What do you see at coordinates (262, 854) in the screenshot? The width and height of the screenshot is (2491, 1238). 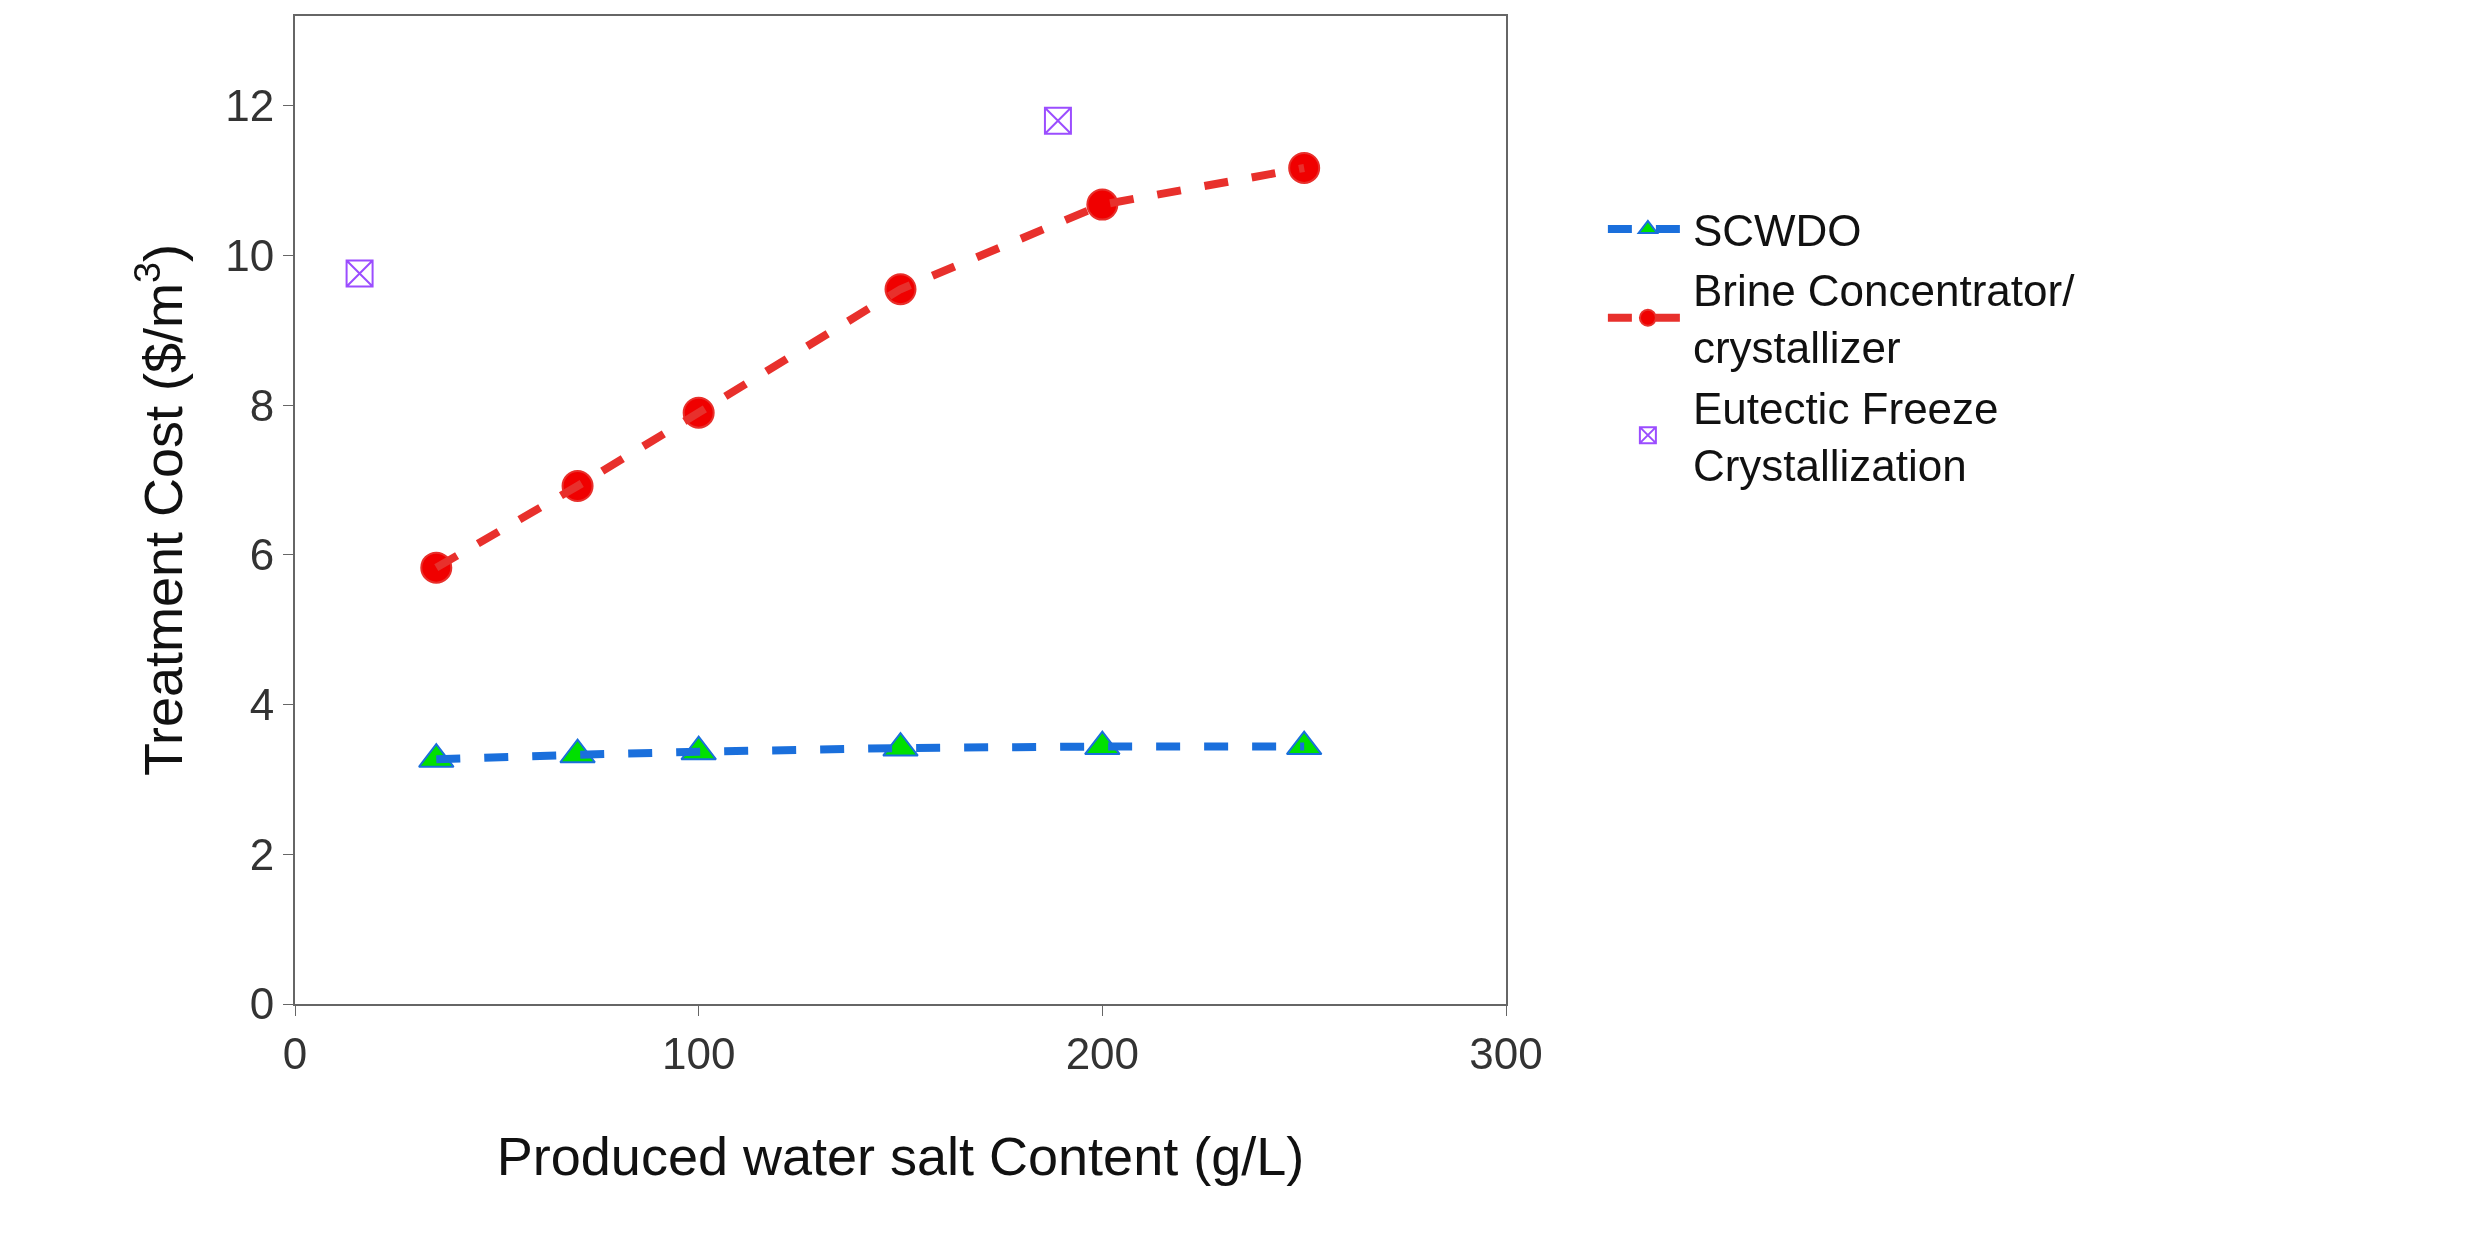 I see `y-tick-label: 2` at bounding box center [262, 854].